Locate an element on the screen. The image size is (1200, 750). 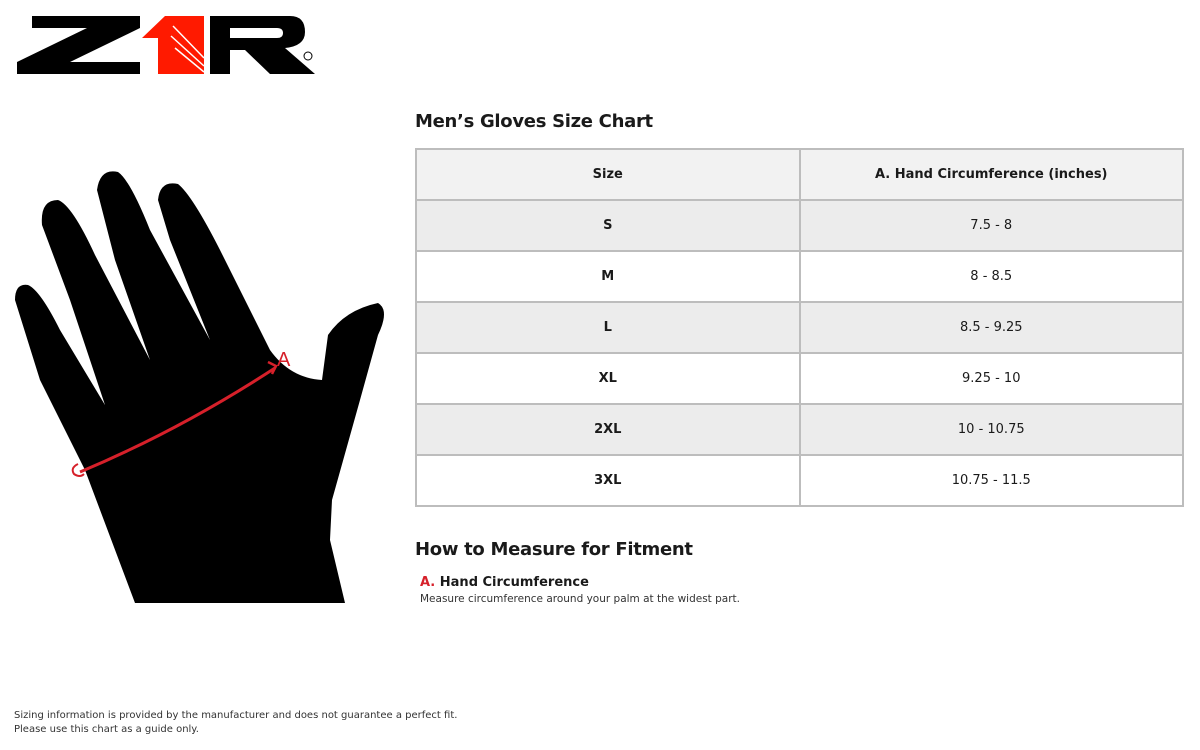
disclaimer-line: Please use this chart as a guide only. is located at coordinates (106, 729).